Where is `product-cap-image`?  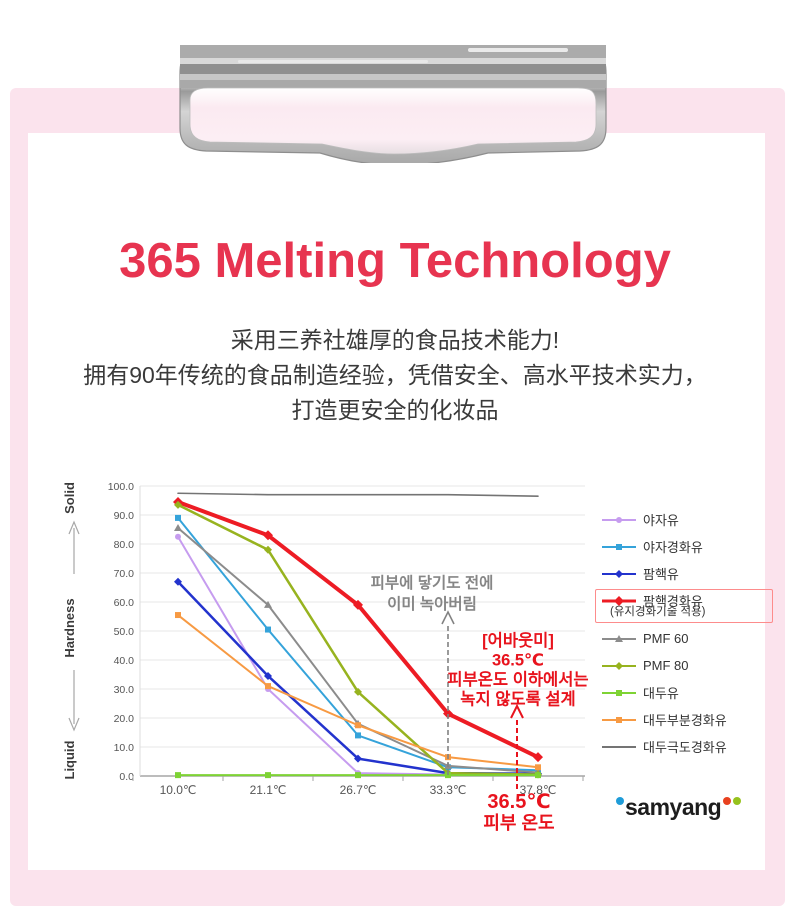
product-cap-image is located at coordinates (393, 104).